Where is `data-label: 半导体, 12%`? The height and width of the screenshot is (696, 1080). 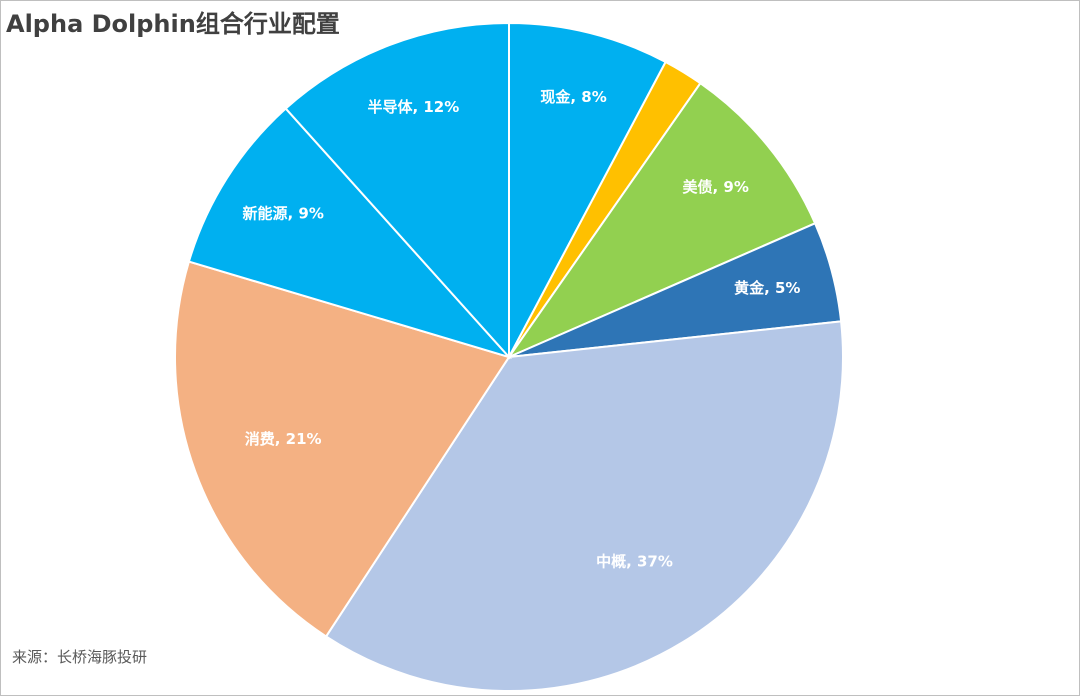 data-label: 半导体, 12% is located at coordinates (413, 107).